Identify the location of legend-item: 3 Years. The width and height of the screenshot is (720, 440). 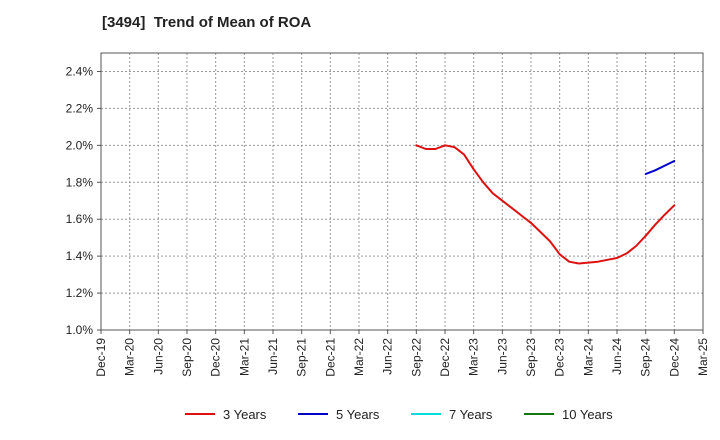
(226, 414).